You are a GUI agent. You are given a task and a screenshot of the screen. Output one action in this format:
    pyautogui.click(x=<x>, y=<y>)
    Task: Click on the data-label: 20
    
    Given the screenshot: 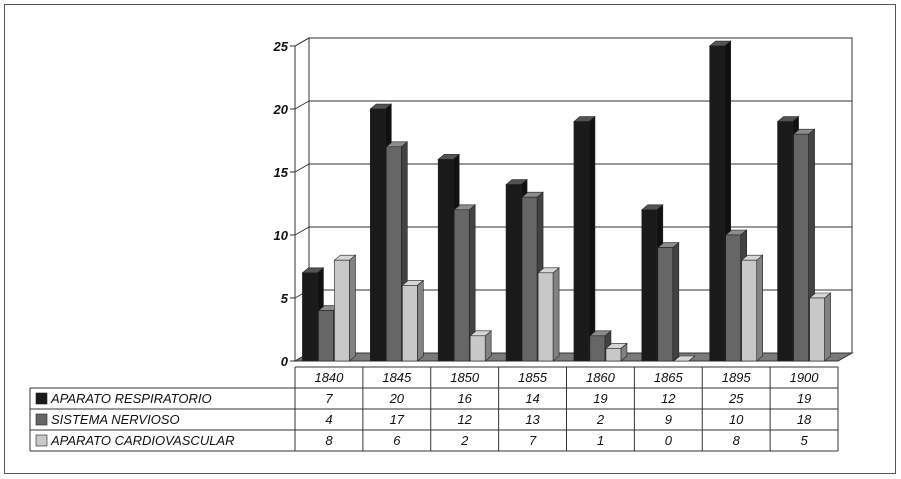 What is the action you would take?
    pyautogui.click(x=397, y=398)
    